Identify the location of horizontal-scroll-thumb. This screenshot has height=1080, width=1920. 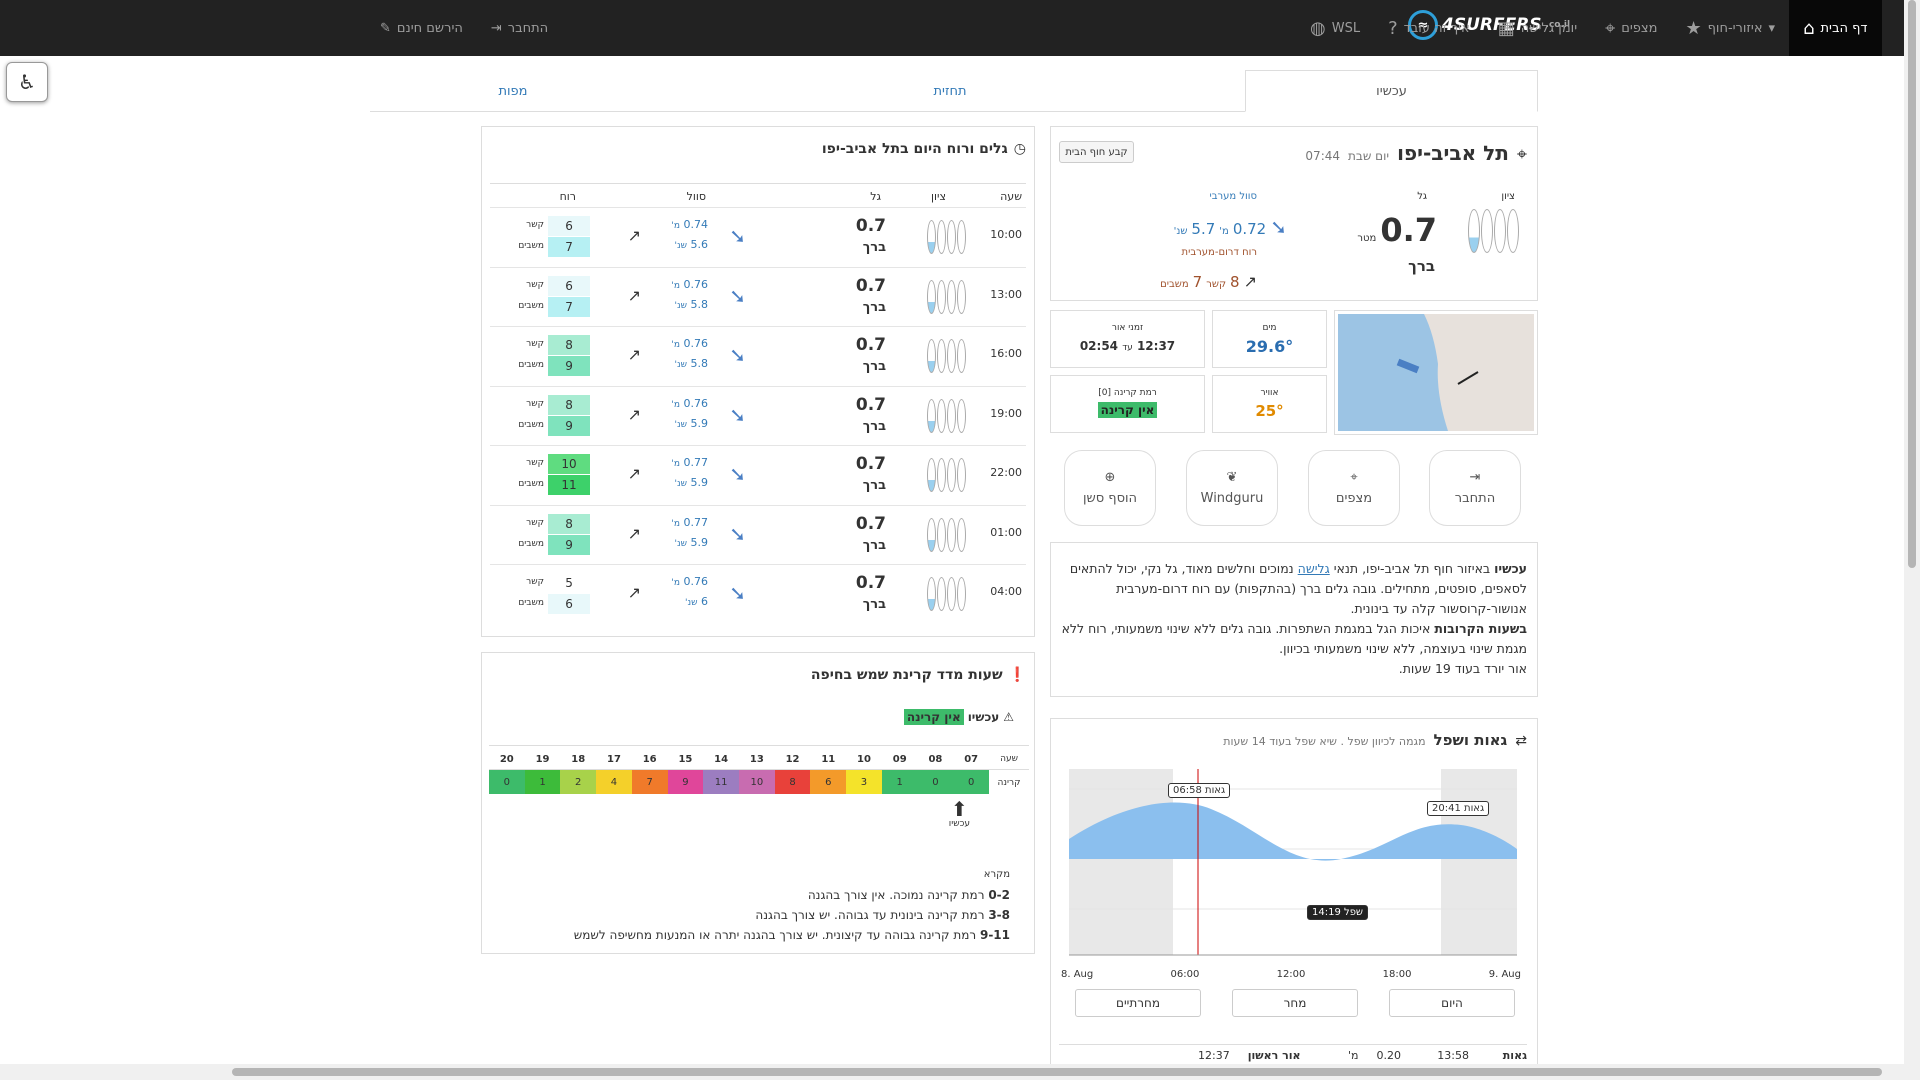
(1057, 1072).